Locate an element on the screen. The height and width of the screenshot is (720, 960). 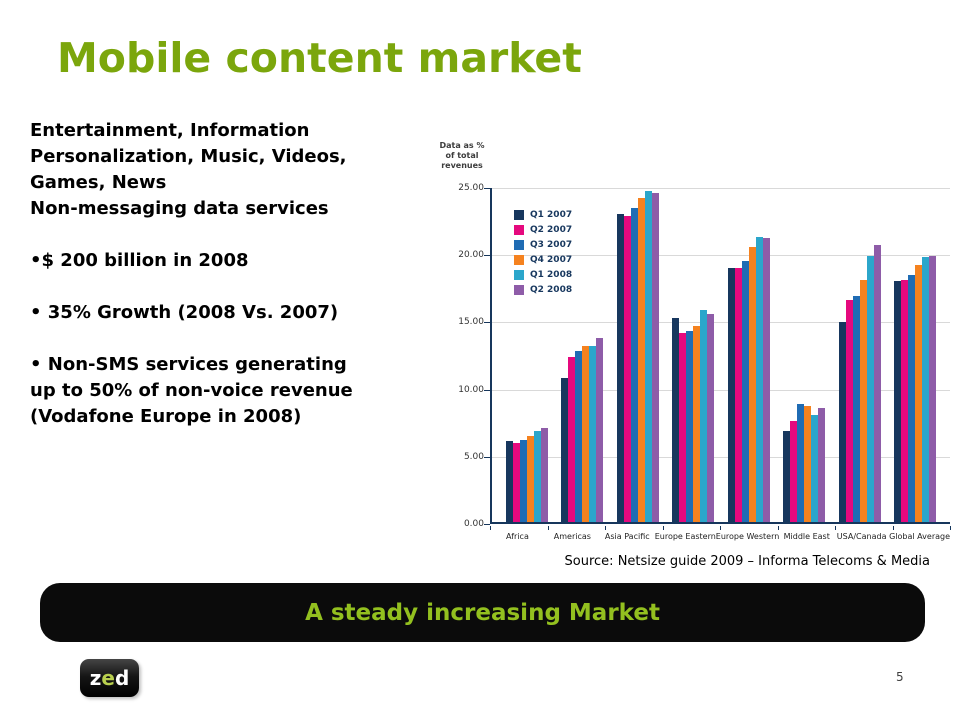
legend-item-q1-2008: Q1 2008 is located at coordinates (543, 275).